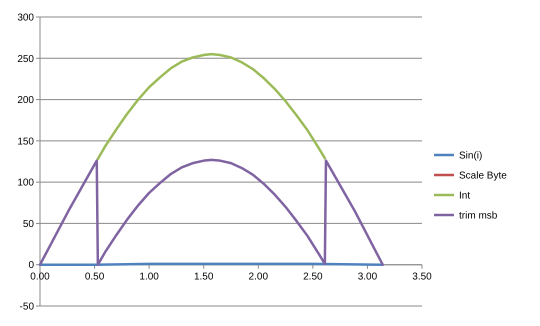 This screenshot has height=326, width=540. I want to click on x-tick-label: 3.50, so click(422, 277).